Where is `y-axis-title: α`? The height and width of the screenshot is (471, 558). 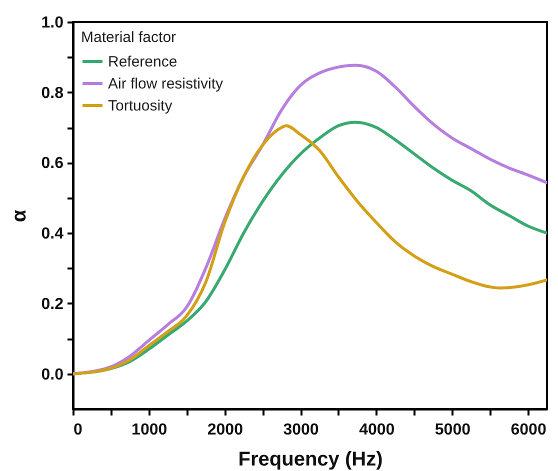
y-axis-title: α is located at coordinates (19, 215).